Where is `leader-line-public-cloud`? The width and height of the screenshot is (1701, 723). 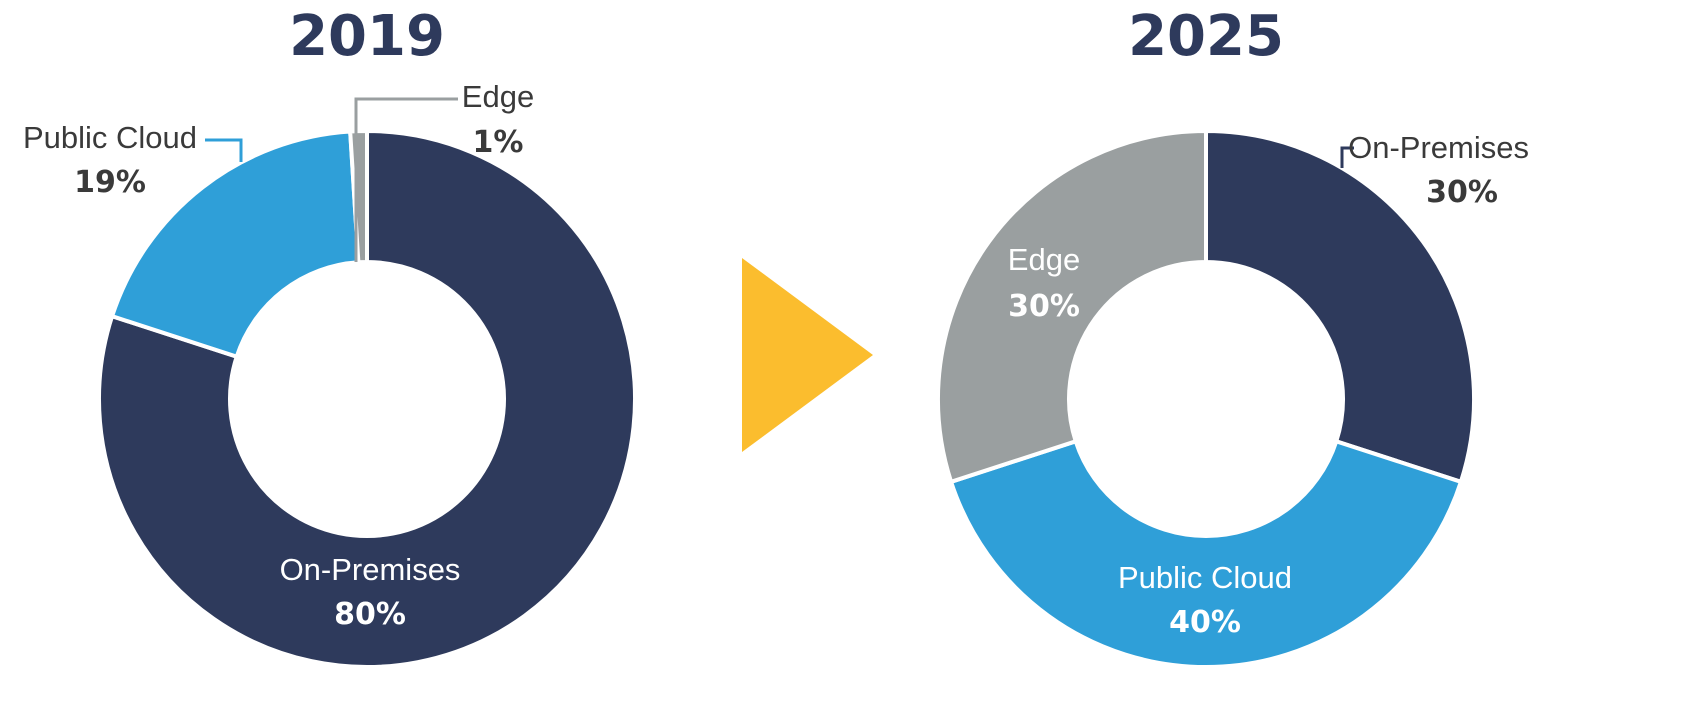
leader-line-public-cloud is located at coordinates (224, 150).